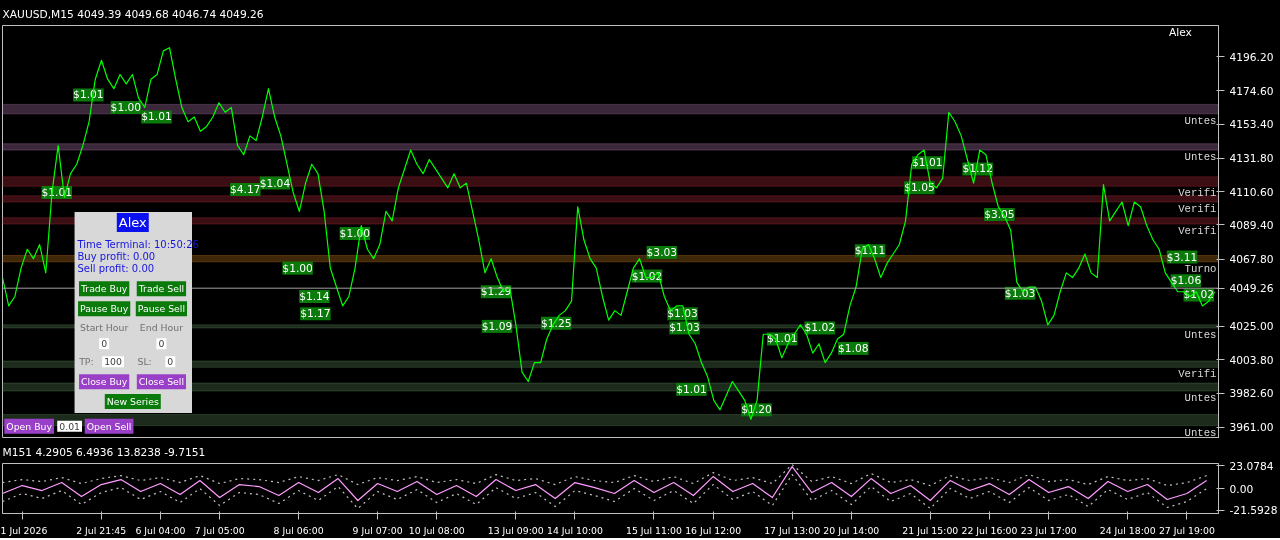 This screenshot has width=1280, height=540. Describe the element at coordinates (653, 530) in the screenshot. I see `x-tick-label: 15 Jul 11:00` at that location.